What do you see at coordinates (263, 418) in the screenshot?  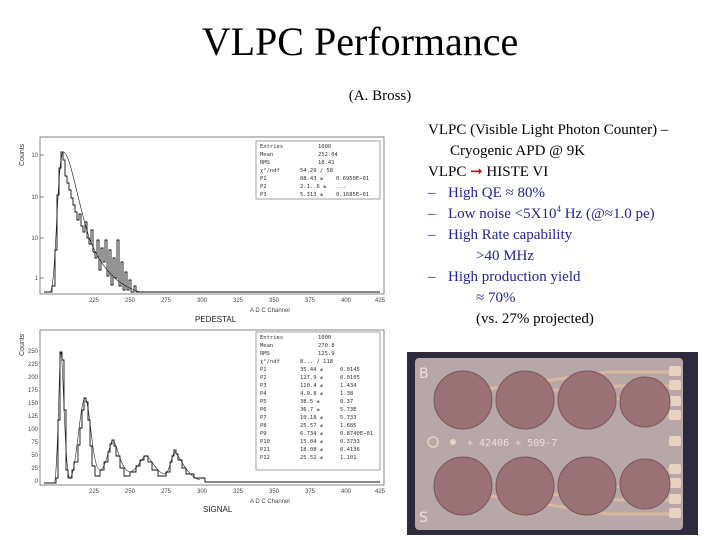 I see `bottom-stat-10-name: P7` at bounding box center [263, 418].